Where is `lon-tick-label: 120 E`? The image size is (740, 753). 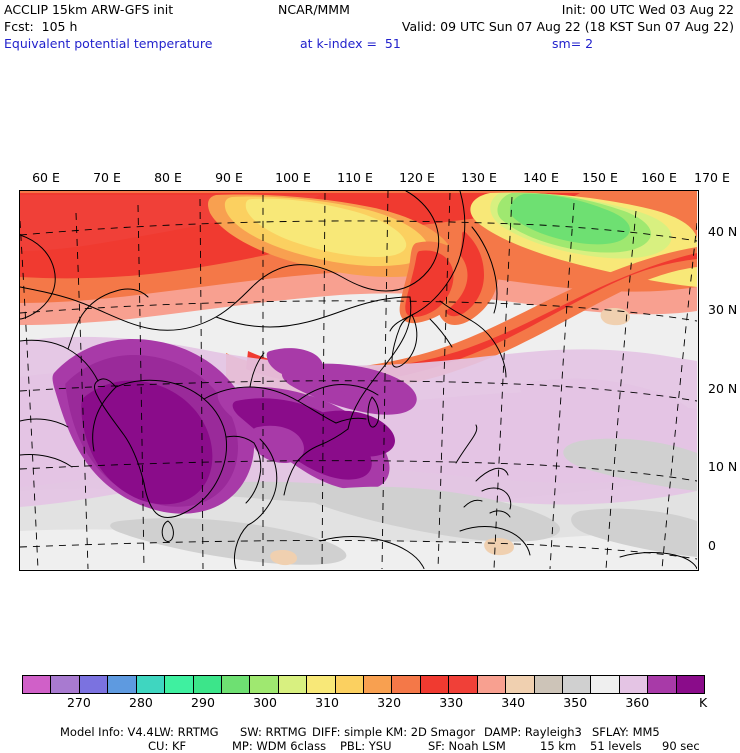 lon-tick-label: 120 E is located at coordinates (417, 177).